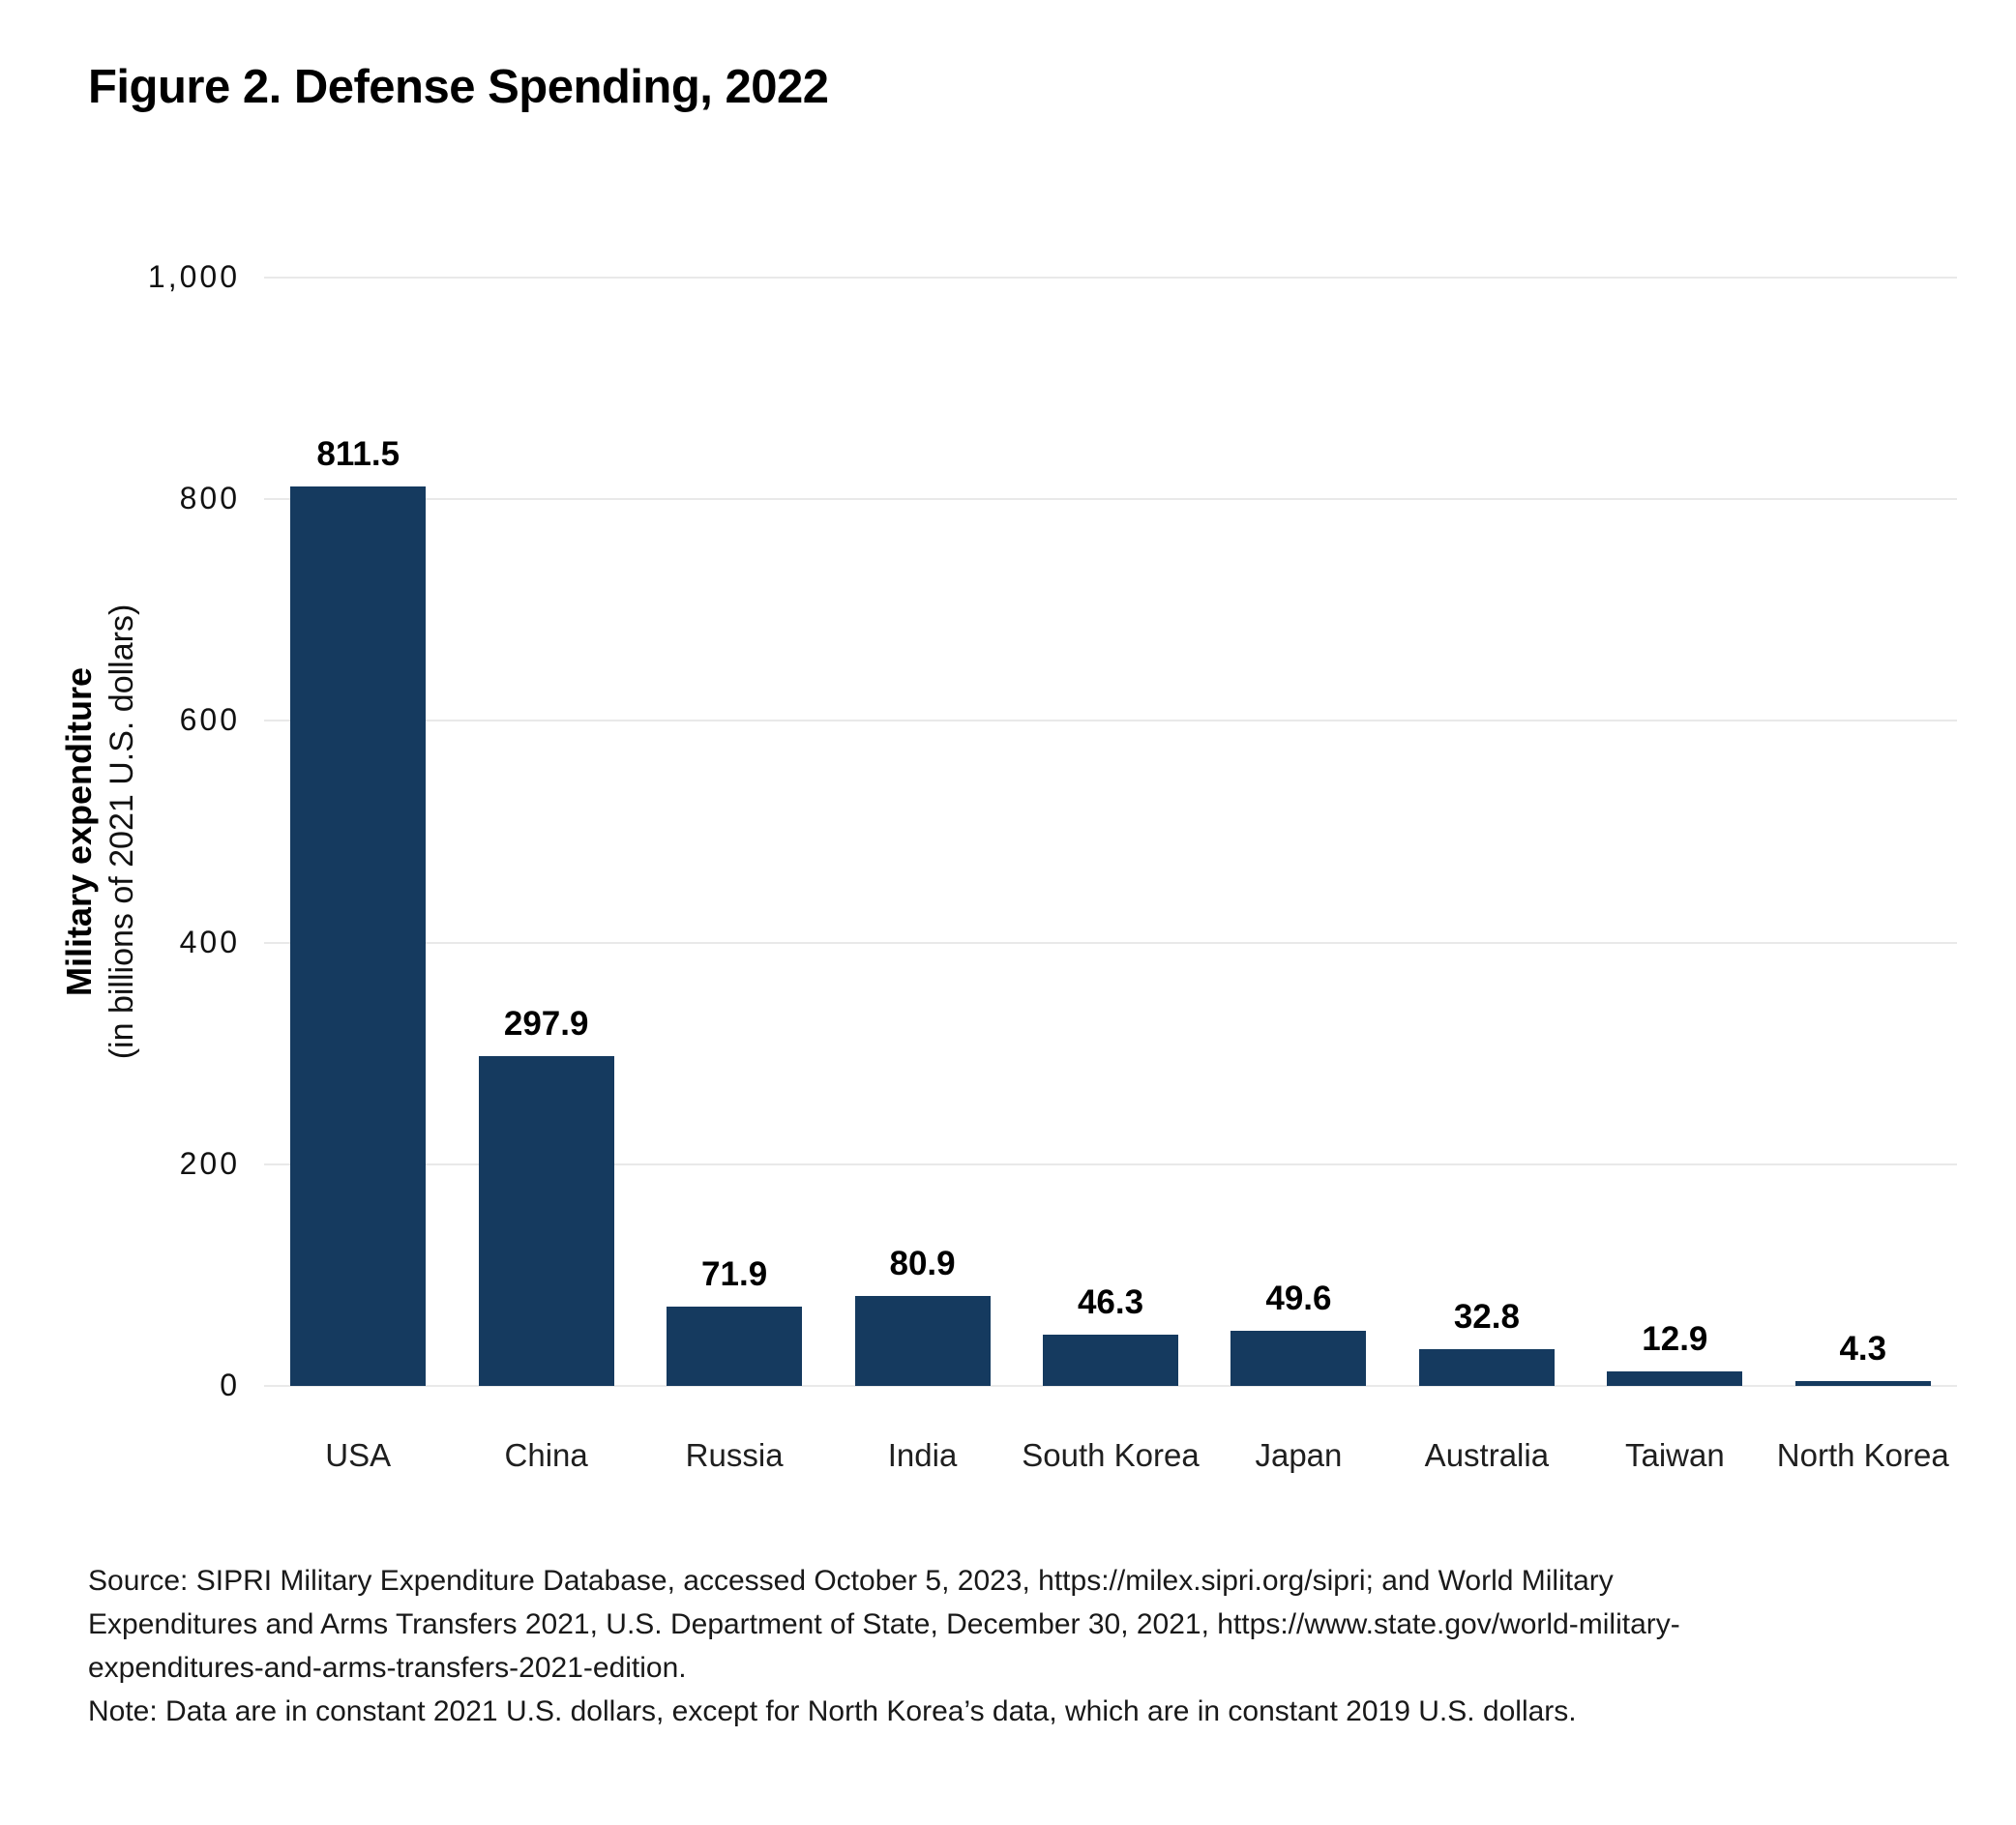 The height and width of the screenshot is (1825, 2016). Describe the element at coordinates (735, 1273) in the screenshot. I see `bar-value-label-russia: 71.9` at that location.